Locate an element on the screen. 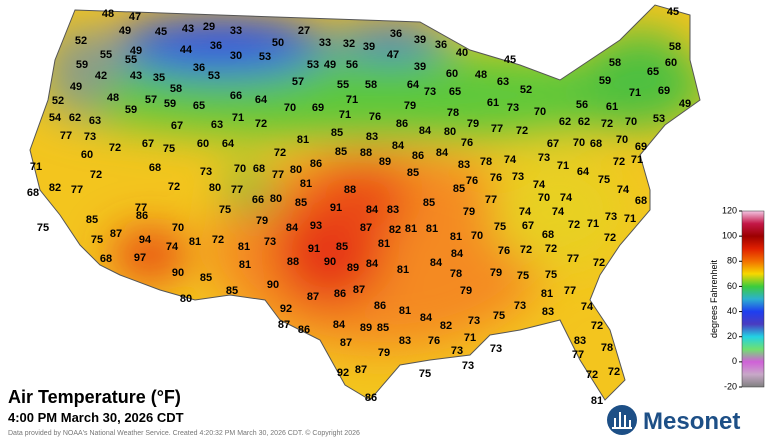 The height and width of the screenshot is (440, 770). temperature-label: 52 is located at coordinates (58, 101).